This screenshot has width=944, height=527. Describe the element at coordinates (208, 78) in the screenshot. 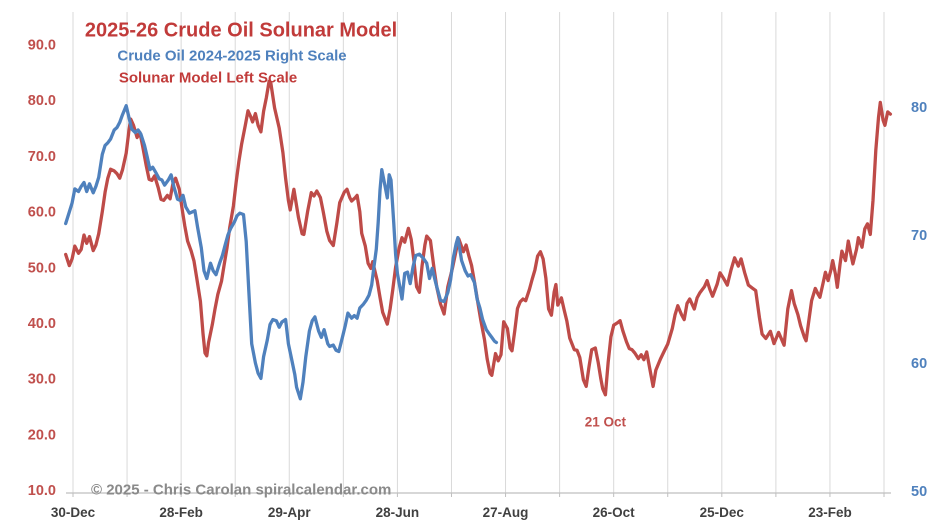

I see `chart-subtitle-solunar-model: Solunar Model Left Scale` at that location.